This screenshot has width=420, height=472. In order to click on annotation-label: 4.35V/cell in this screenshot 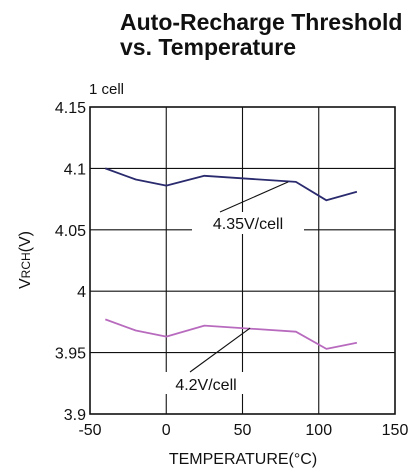, I will do `click(248, 224)`.